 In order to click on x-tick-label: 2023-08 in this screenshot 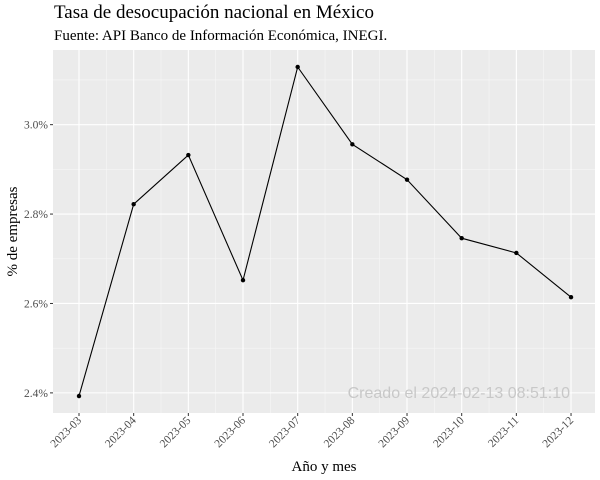, I will do `click(340, 432)`.